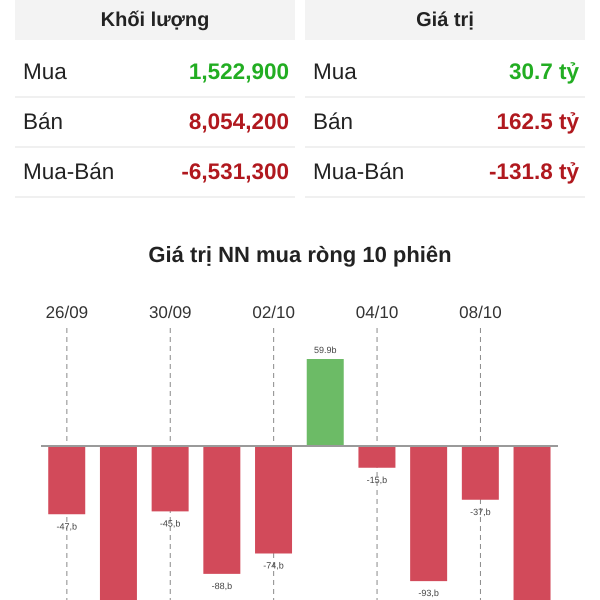 This screenshot has width=600, height=600. What do you see at coordinates (235, 172) in the screenshot?
I see `text: -6,531,300` at bounding box center [235, 172].